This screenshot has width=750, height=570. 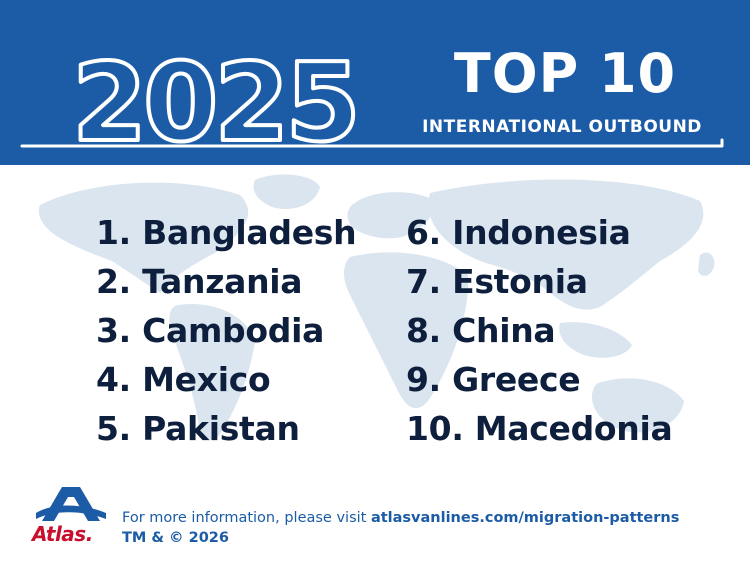 I want to click on list-item: 6. Indonesia, so click(x=518, y=232).